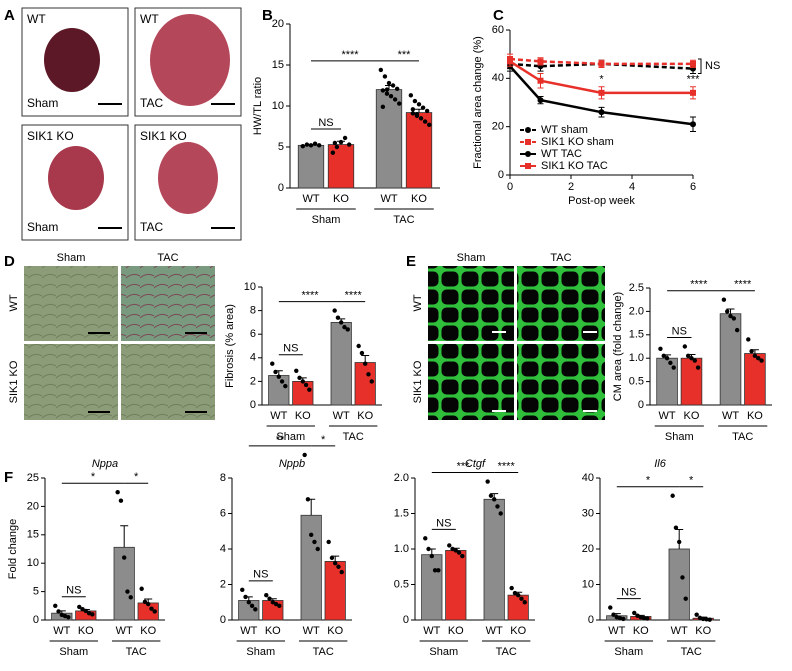 The image size is (792, 671). What do you see at coordinates (411, 261) in the screenshot?
I see `panel-letter: E` at bounding box center [411, 261].